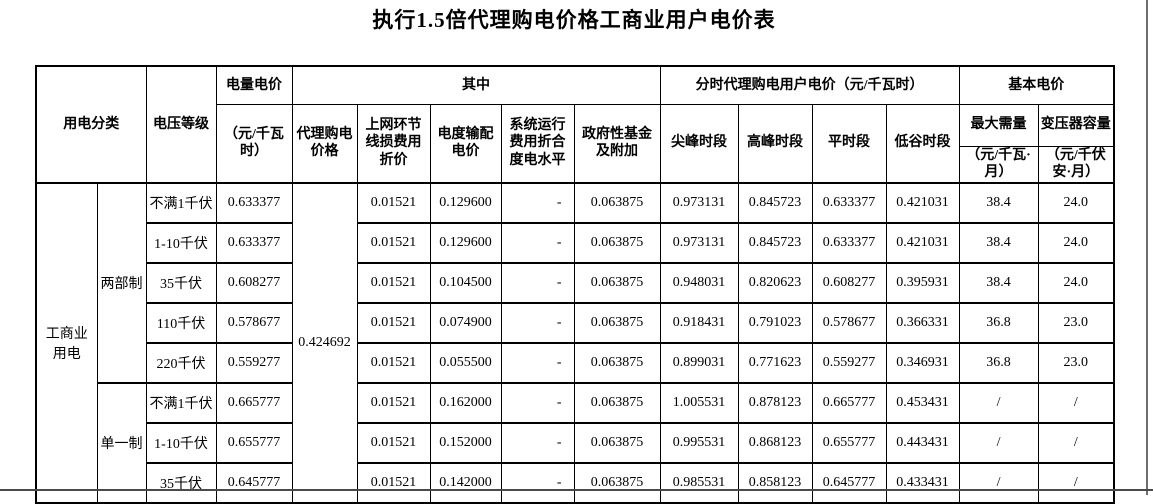 This screenshot has width=1153, height=504. Describe the element at coordinates (254, 362) in the screenshot. I see `energy-price-cell: 0.559277` at that location.